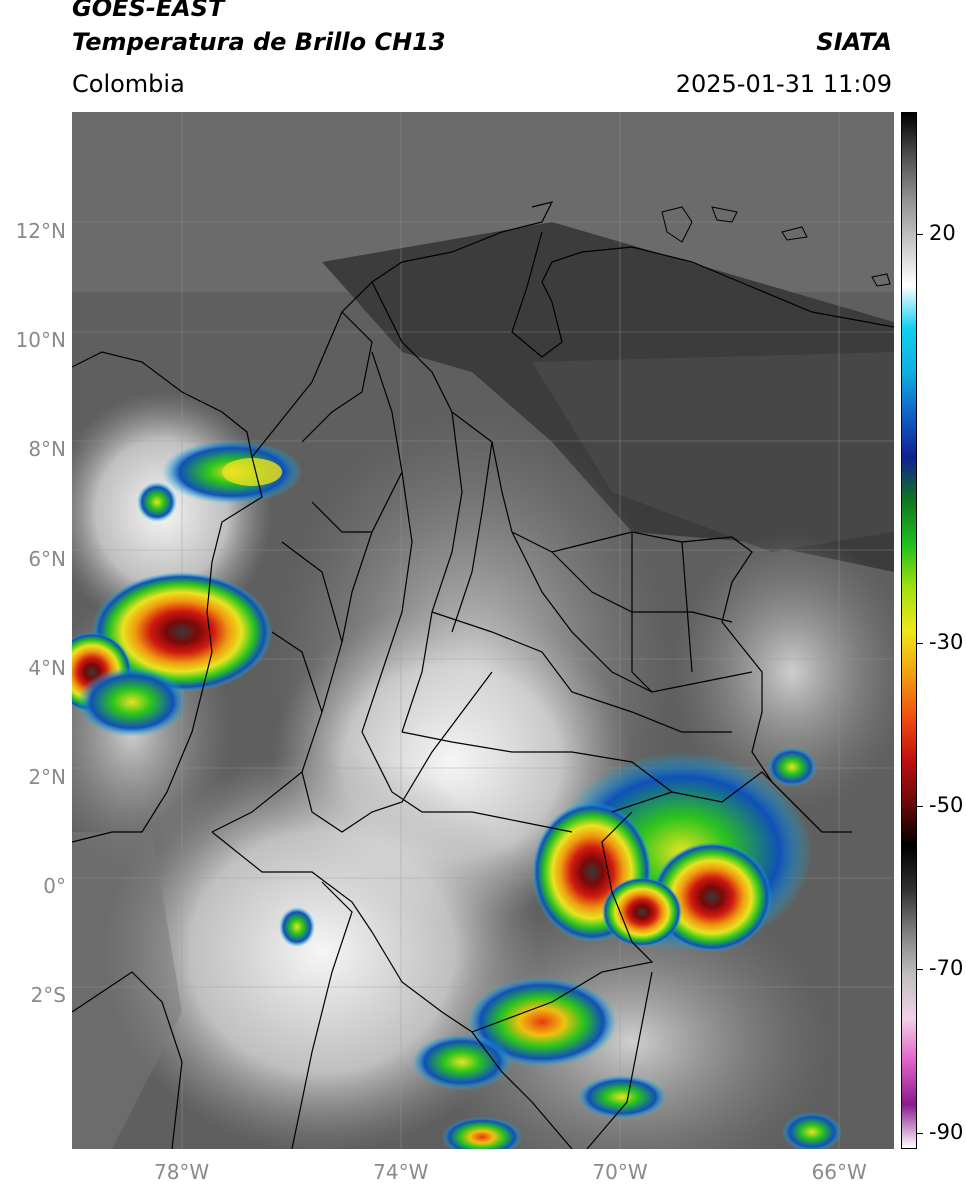 This screenshot has width=966, height=1190. I want to click on colorbar, so click(909, 630).